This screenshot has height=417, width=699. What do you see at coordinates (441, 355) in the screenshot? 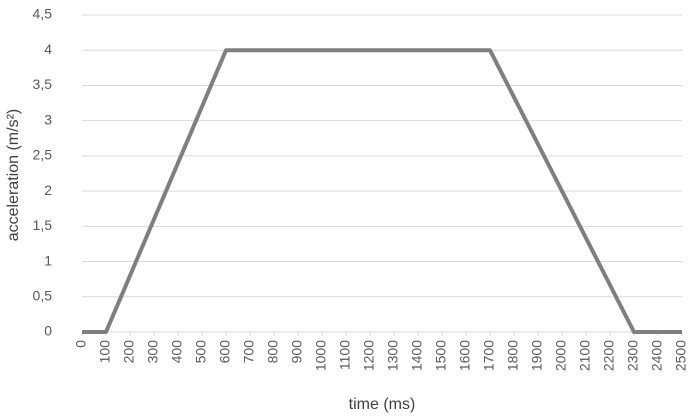
I see `x-tick-label: 1500` at bounding box center [441, 355].